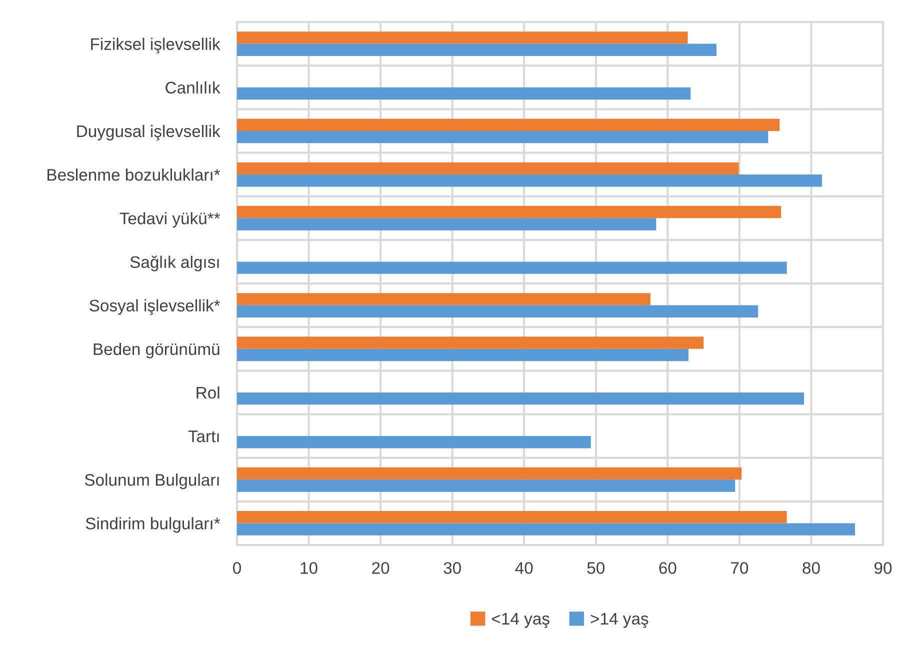  Describe the element at coordinates (811, 568) in the screenshot. I see `x-tick-label: 80` at that location.